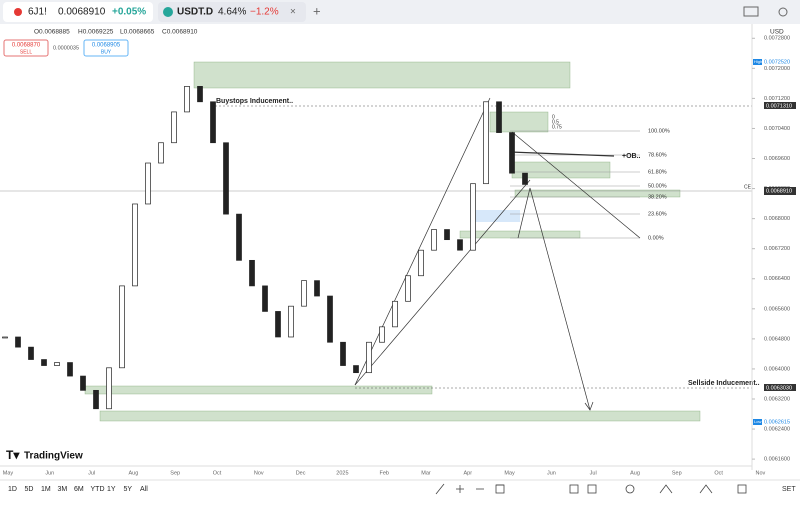 The width and height of the screenshot is (800, 505). Describe the element at coordinates (777, 369) in the screenshot. I see `y-tick-label: 0.0064000` at that location.